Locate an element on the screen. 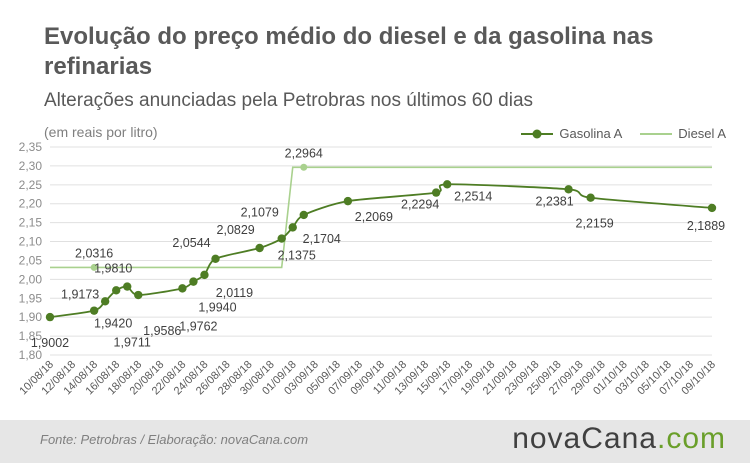 This screenshot has width=750, height=463. gasolina-data-label: 2,2069 is located at coordinates (374, 217).